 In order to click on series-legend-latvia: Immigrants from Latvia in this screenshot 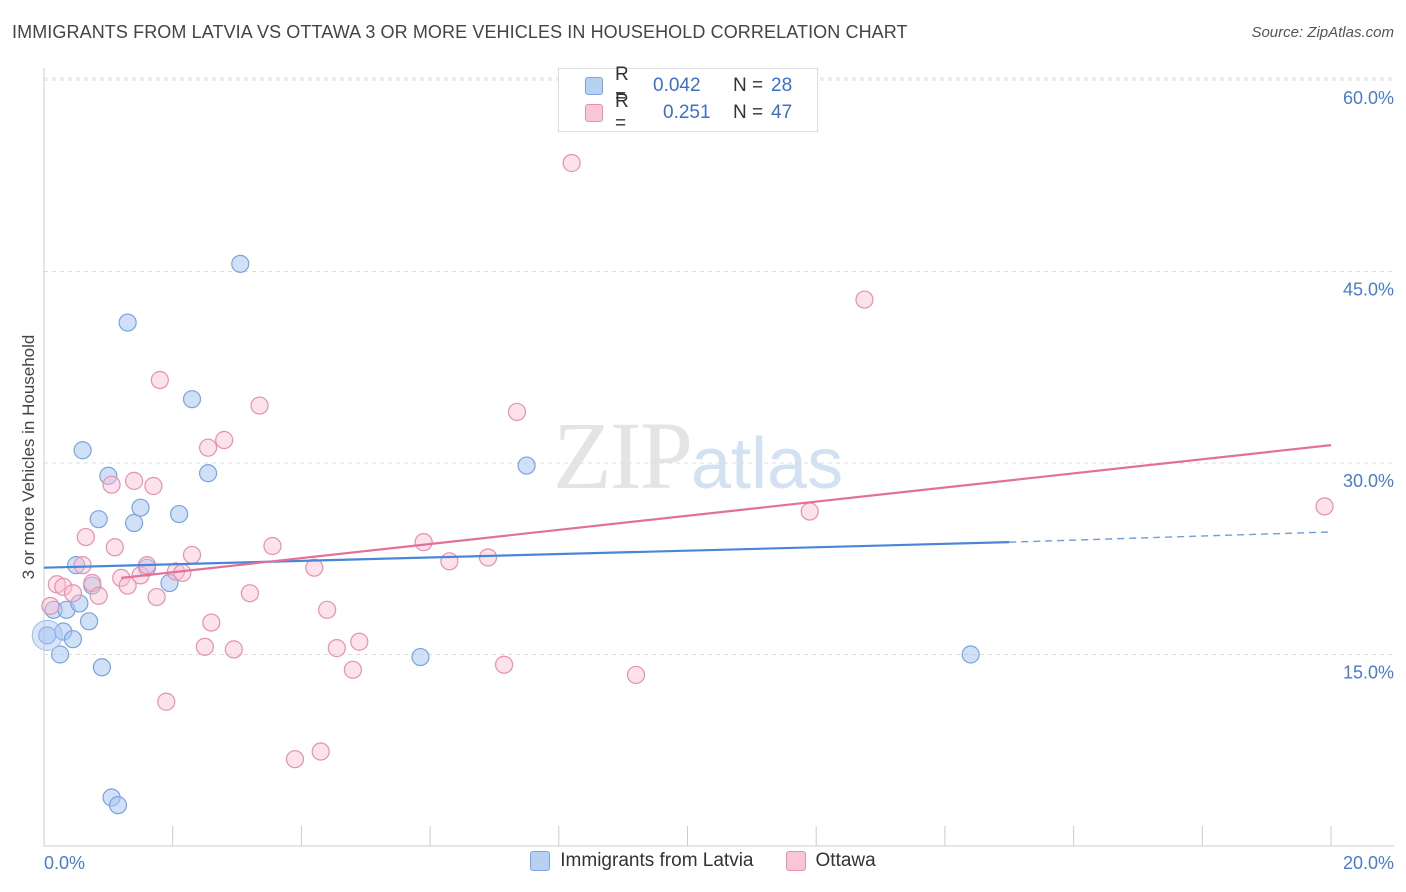, I will do `click(642, 861)`.